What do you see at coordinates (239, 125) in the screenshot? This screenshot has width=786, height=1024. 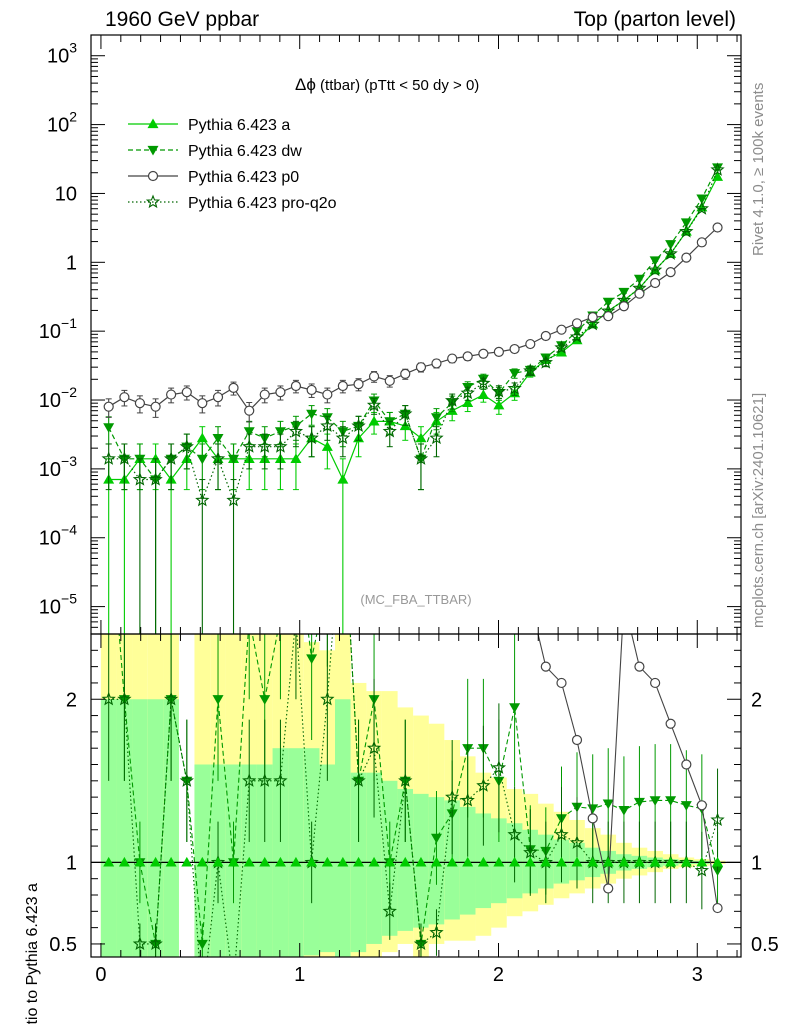 I see `legend-label-a: Pythia 6.423 a` at bounding box center [239, 125].